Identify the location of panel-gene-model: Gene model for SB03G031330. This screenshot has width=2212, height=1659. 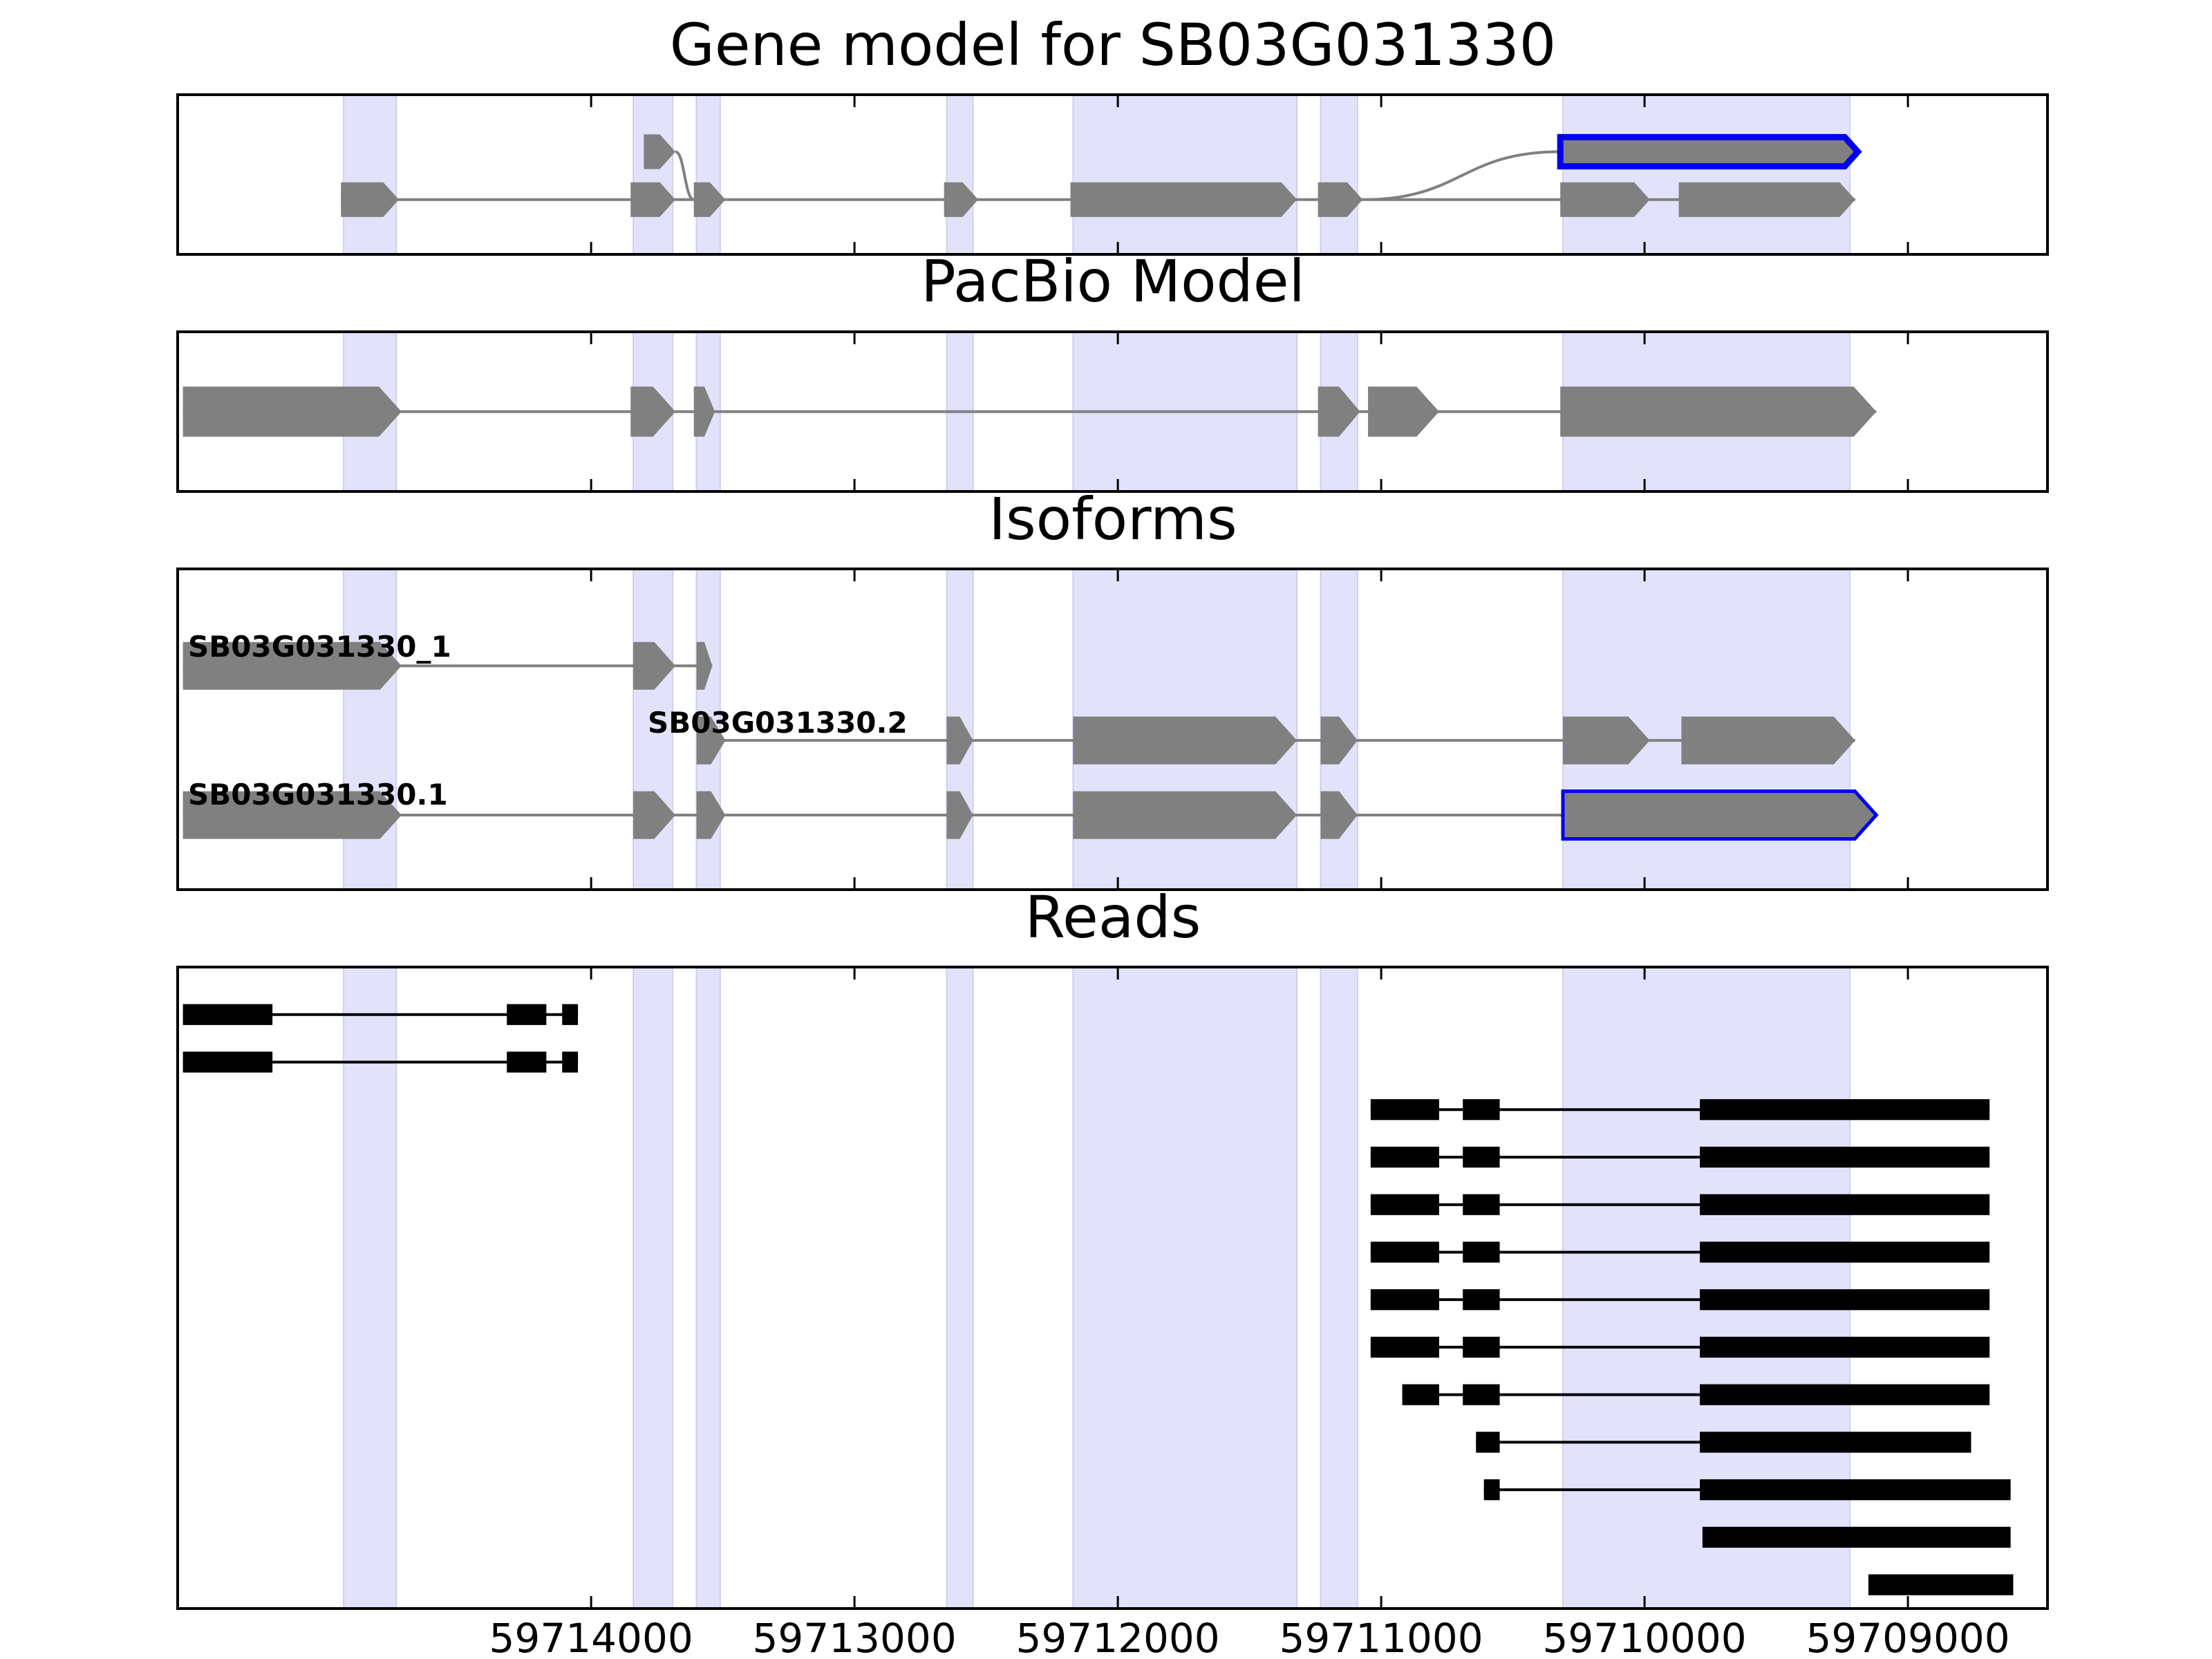
(1112, 133).